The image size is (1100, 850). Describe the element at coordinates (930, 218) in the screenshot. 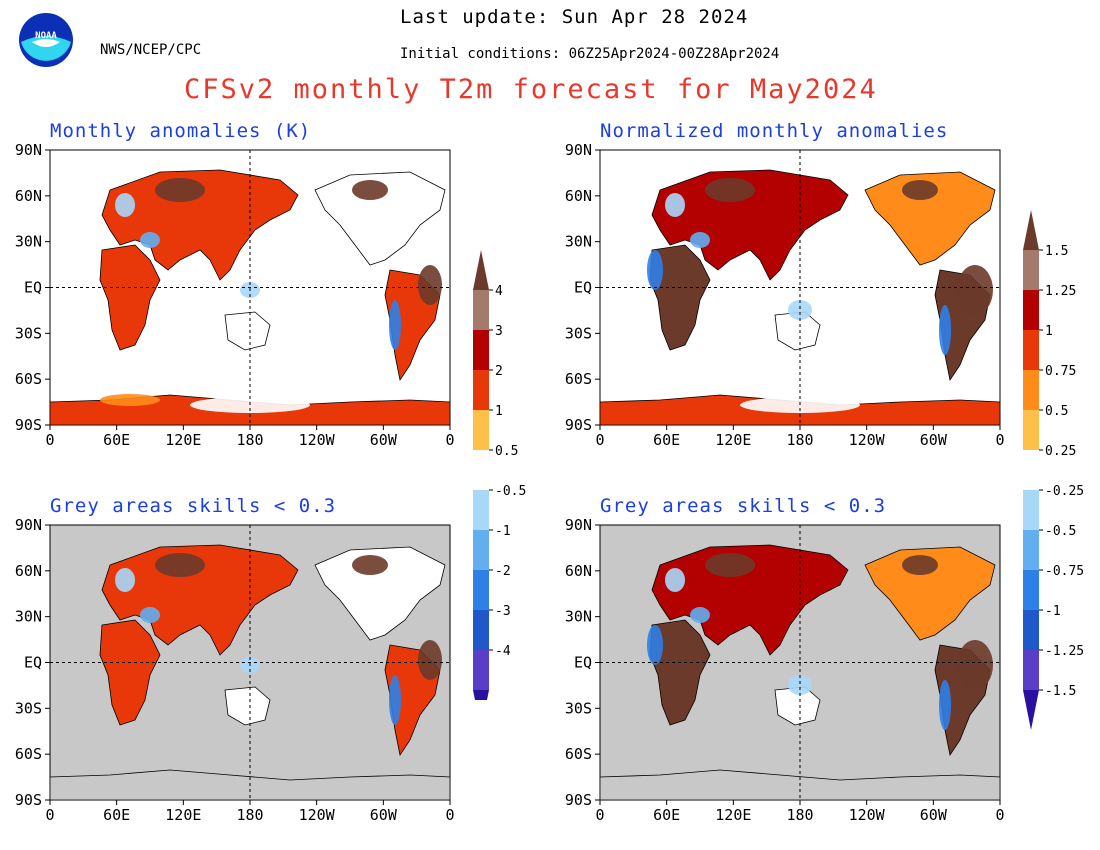

I see `norm-namerica-region` at that location.